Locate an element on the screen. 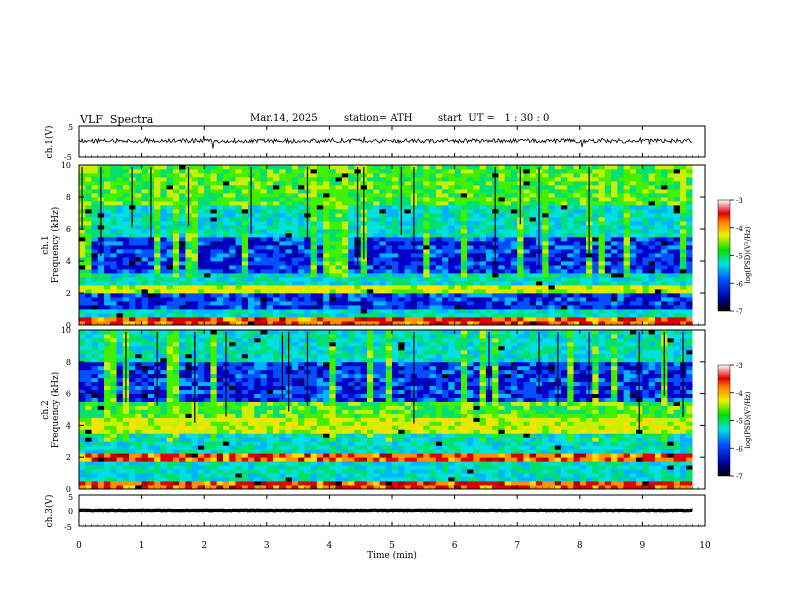  ch1-colorbar-label: log(PSD)(V²/Hz) is located at coordinates (748, 254).